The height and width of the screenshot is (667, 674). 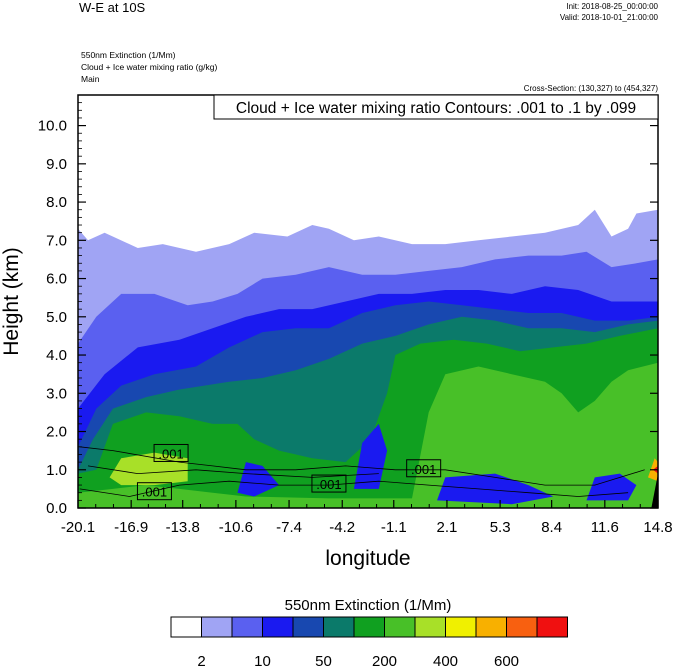 I want to click on x-tick-label: 2.1, so click(x=447, y=527).